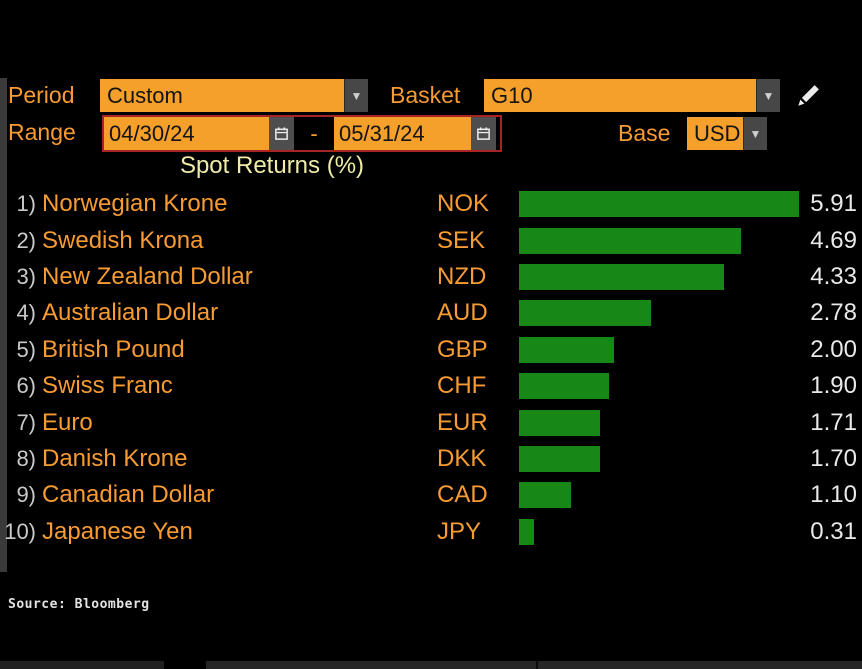  I want to click on row-name: New Zealand Dollar, so click(147, 276).